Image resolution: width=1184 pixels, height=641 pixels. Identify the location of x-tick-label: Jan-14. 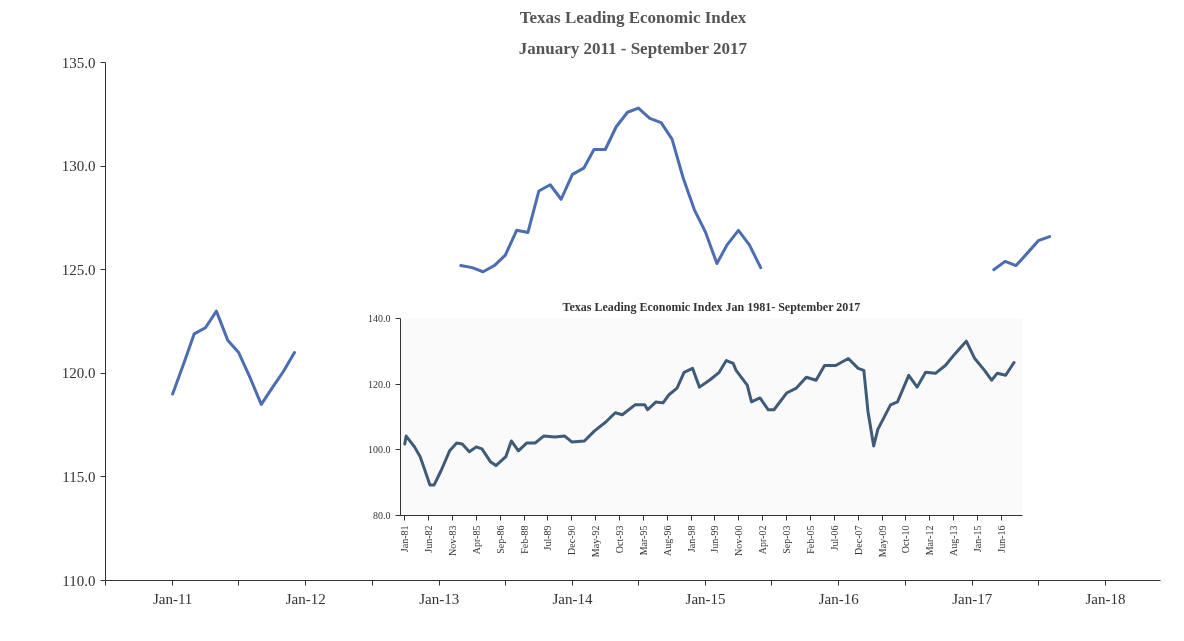
(572, 598).